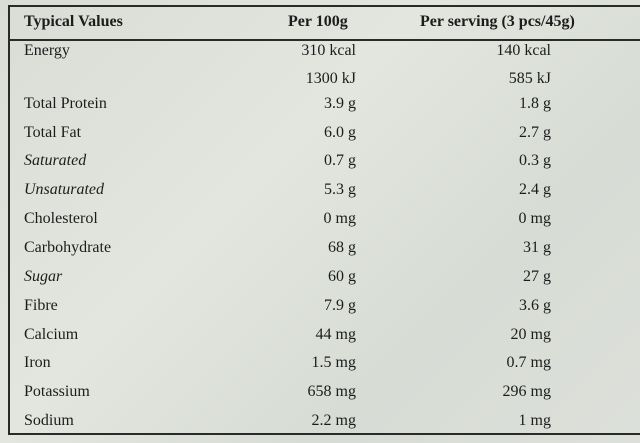 The image size is (640, 443). Describe the element at coordinates (331, 391) in the screenshot. I see `value-per-100g: 658 mg` at that location.